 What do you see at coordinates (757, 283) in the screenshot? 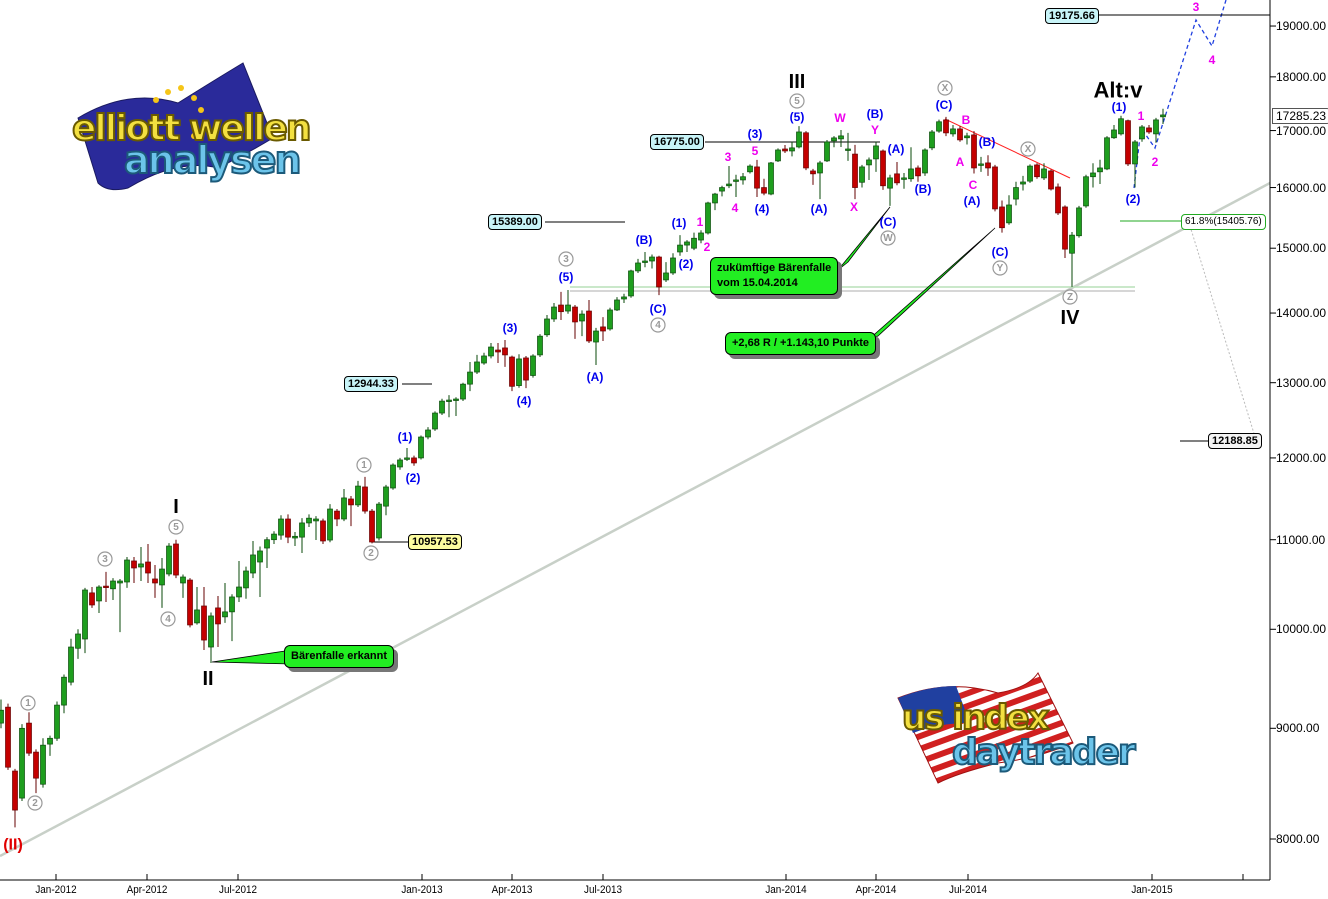
I see `callout-text: vom 15.04.2014` at bounding box center [757, 283].